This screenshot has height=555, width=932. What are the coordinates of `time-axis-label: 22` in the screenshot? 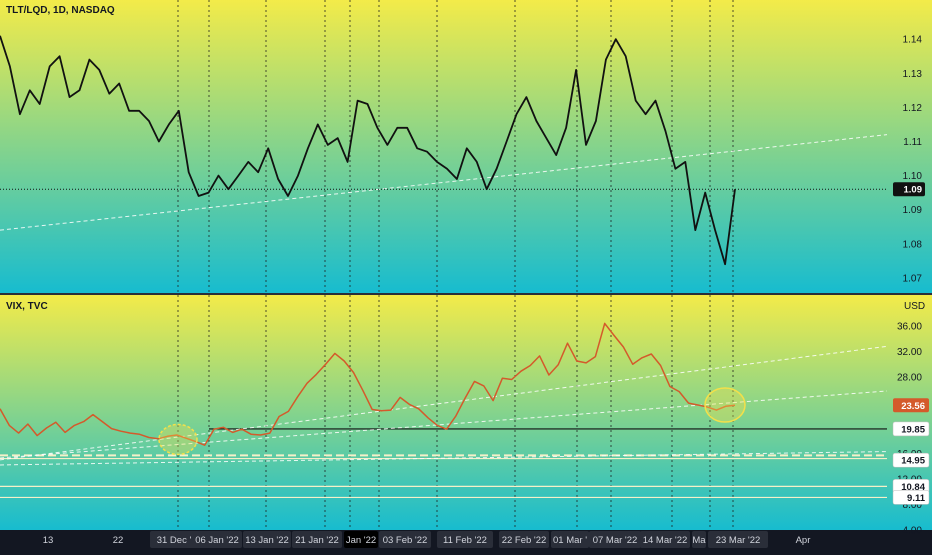 It's located at (118, 540).